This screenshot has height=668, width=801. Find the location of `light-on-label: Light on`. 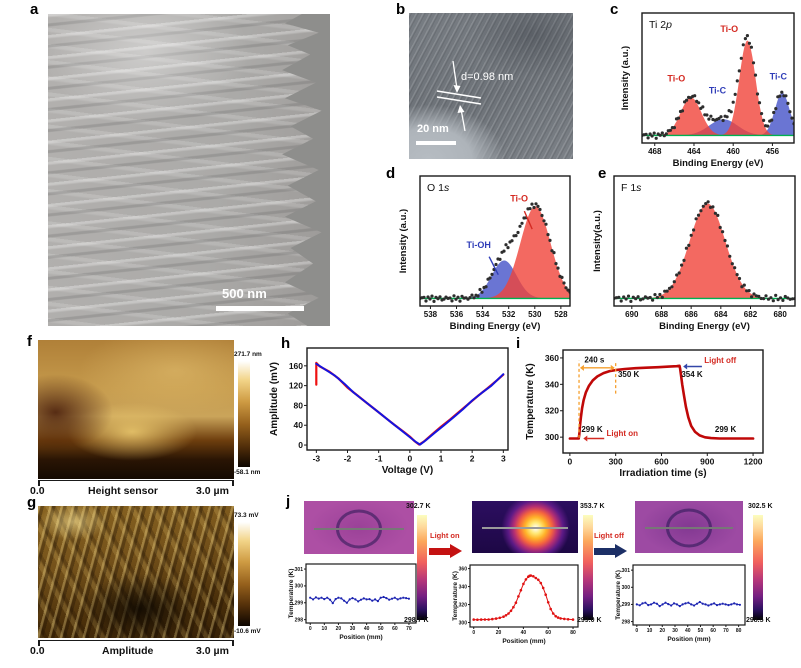

light-on-label: Light on is located at coordinates (445, 535).